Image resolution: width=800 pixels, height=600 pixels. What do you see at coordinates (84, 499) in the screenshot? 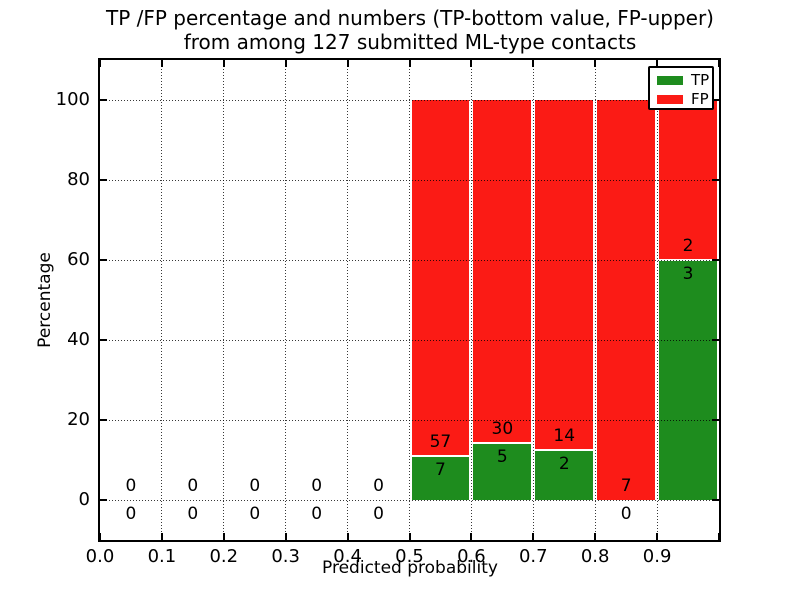
I see `y-tick-label-0: 0` at bounding box center [84, 499].